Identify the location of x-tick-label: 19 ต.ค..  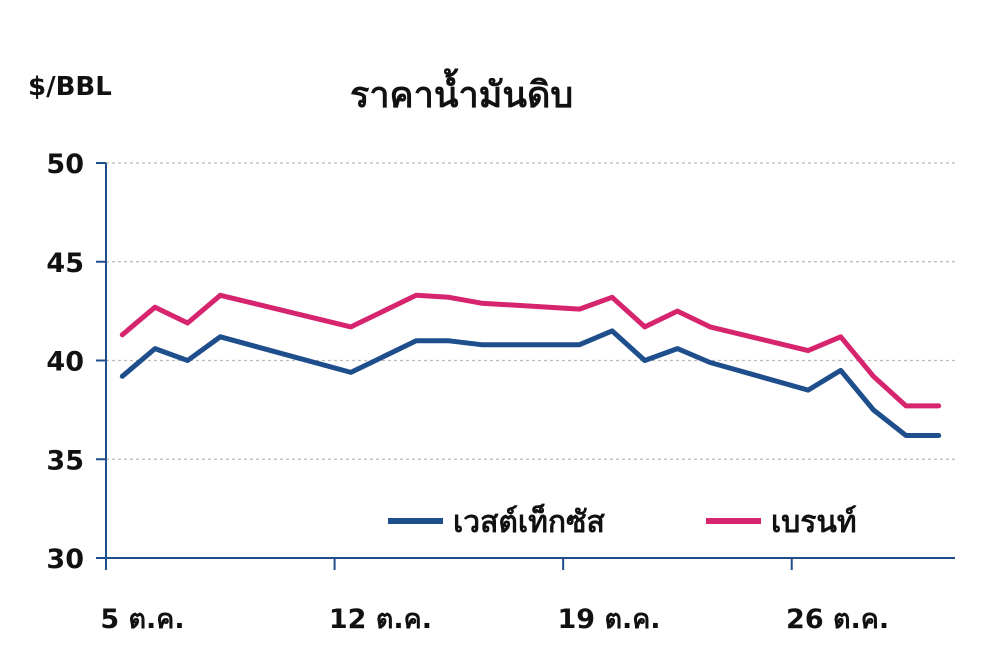
(608, 619).